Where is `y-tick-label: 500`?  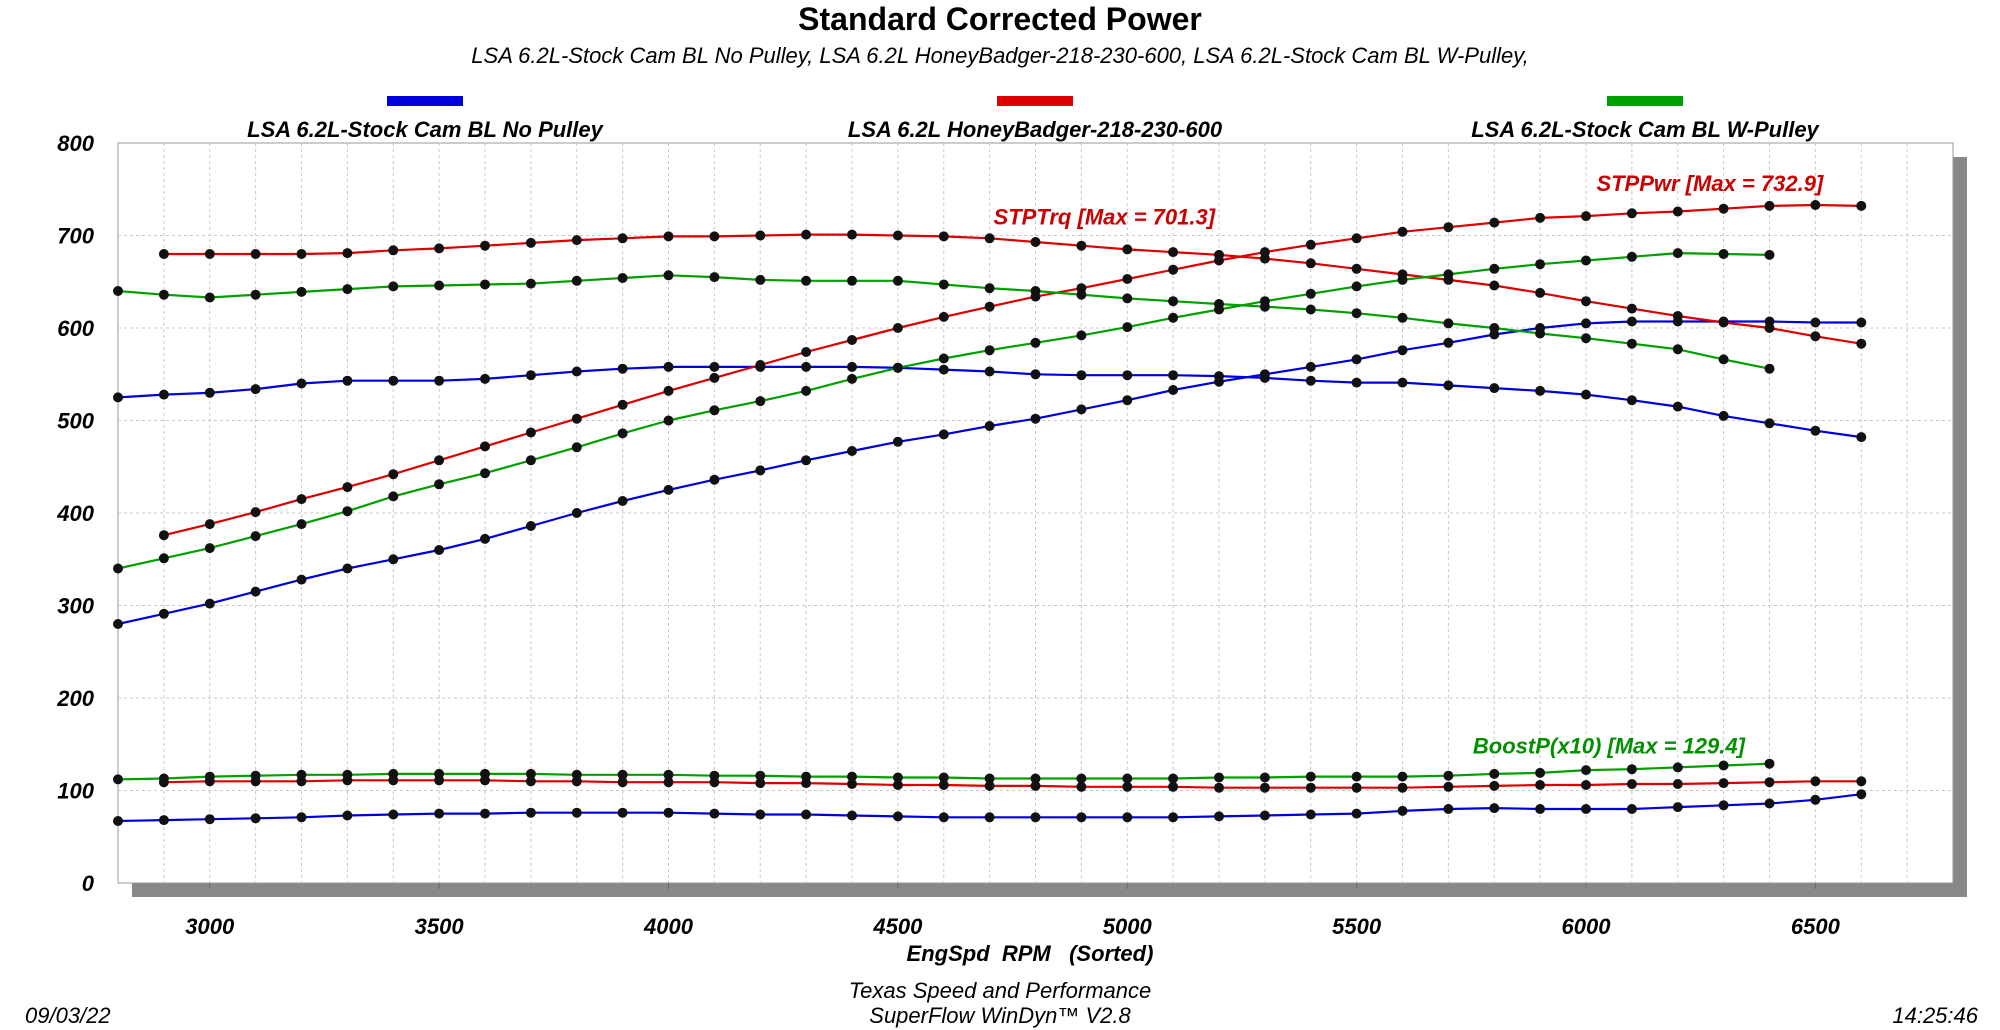
y-tick-label: 500 is located at coordinates (75, 421).